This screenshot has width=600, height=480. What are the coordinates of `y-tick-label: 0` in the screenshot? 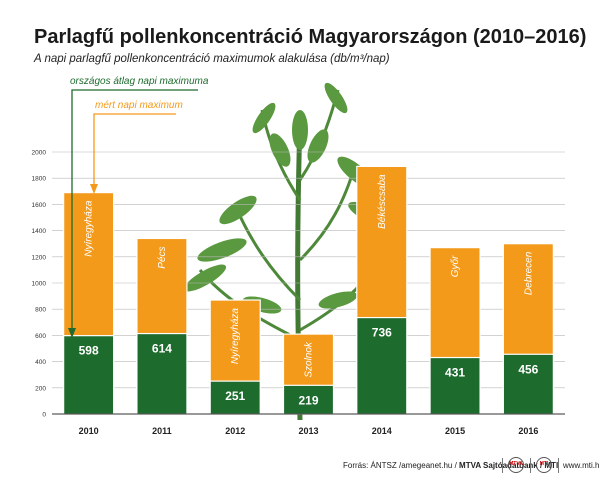 It's located at (44, 415).